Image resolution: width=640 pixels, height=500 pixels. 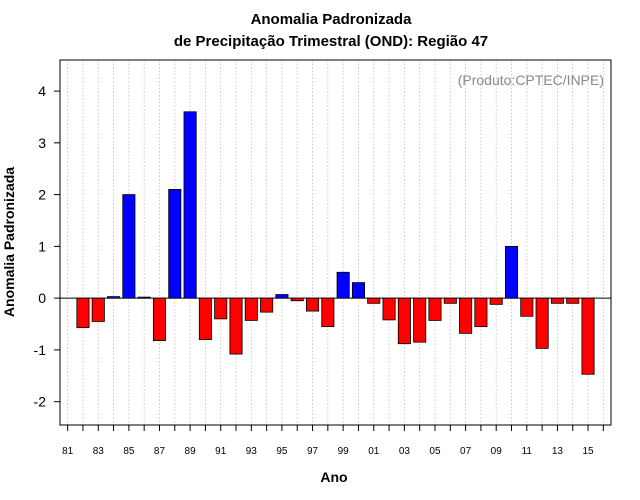 What do you see at coordinates (252, 451) in the screenshot?
I see `x-tick-label: 93` at bounding box center [252, 451].